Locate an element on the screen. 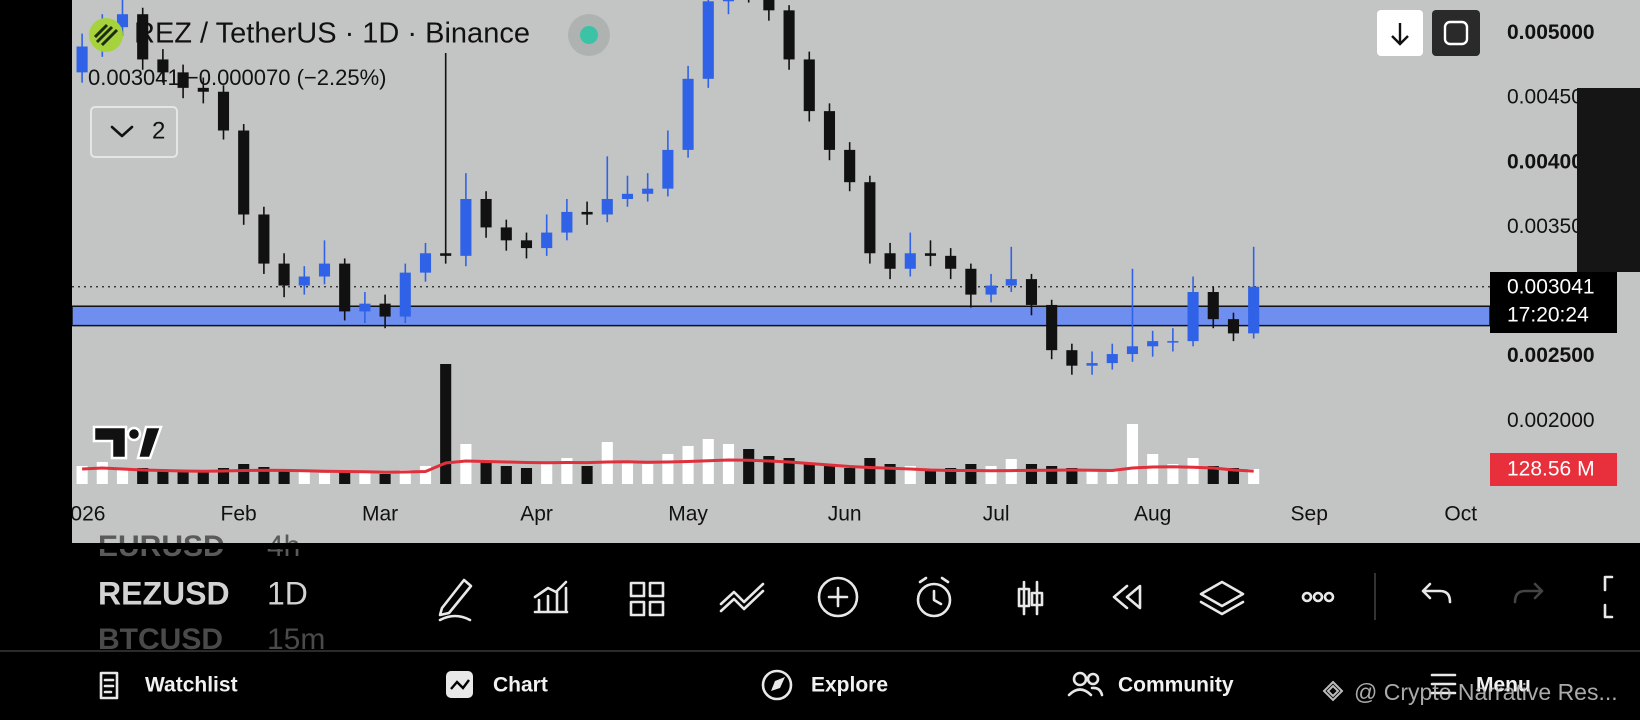 This screenshot has height=720, width=1640. nav-item: Community is located at coordinates (1176, 685).